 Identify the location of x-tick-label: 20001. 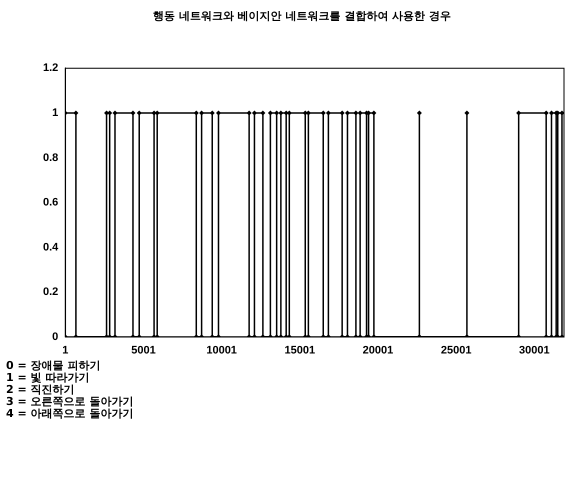
(378, 350).